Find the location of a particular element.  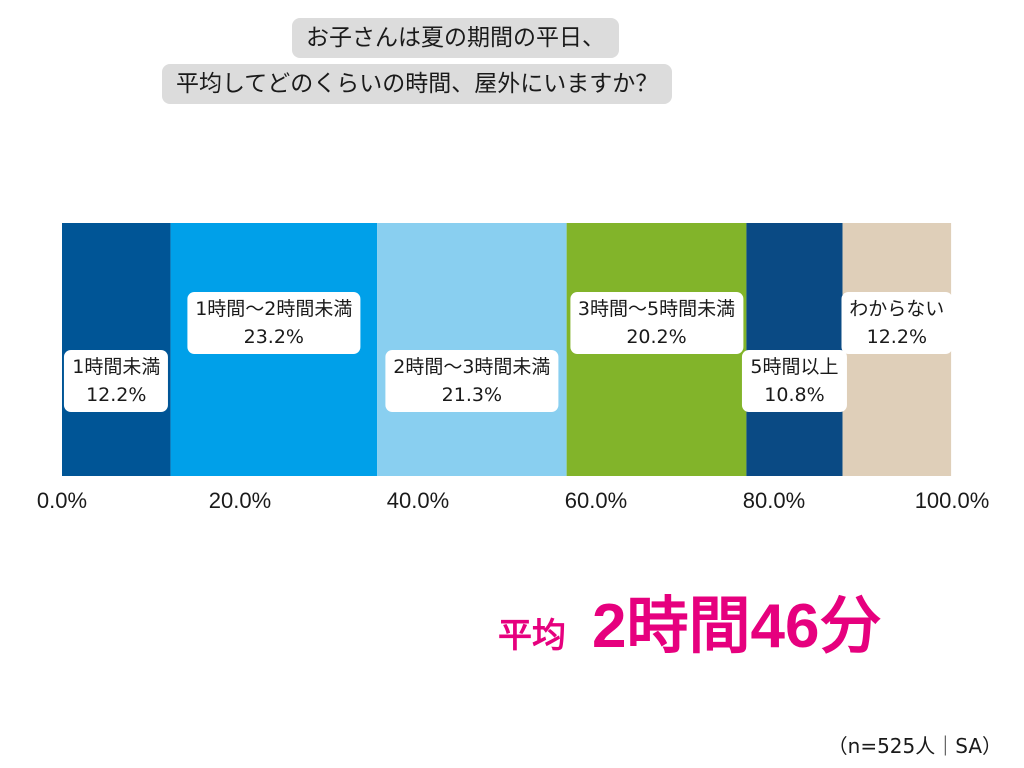

chart-title-line-1: お子さんは夏の期間の平日、 is located at coordinates (455, 38).